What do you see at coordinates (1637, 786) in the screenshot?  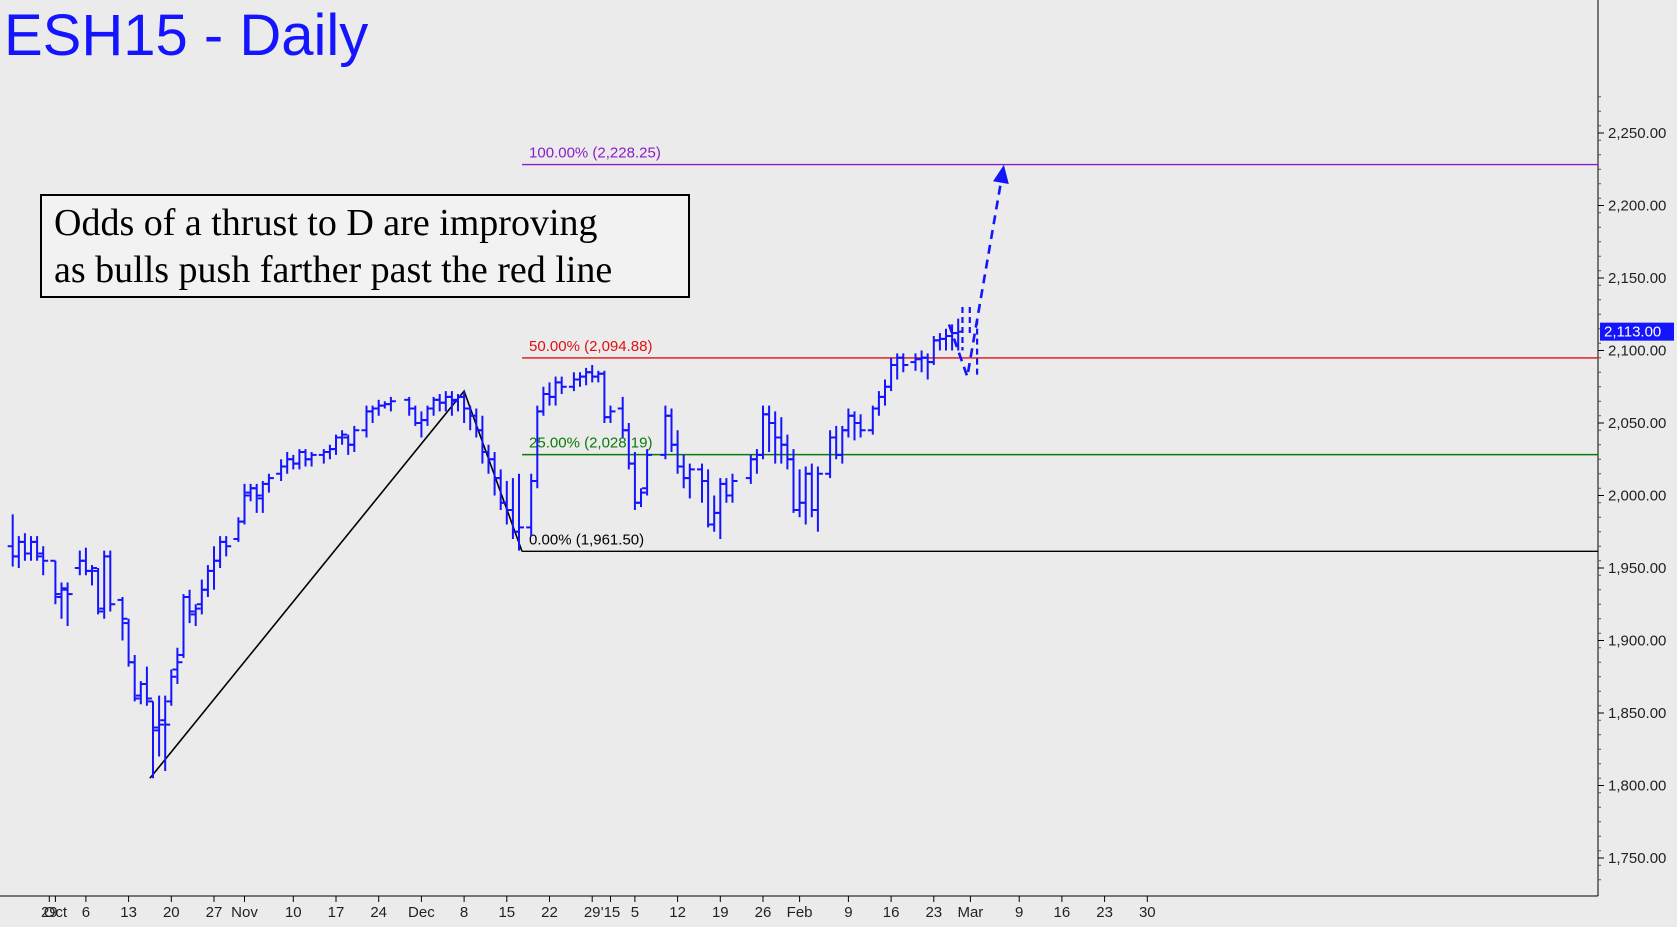 I see `y-tick-label: 1,800.00` at bounding box center [1637, 786].